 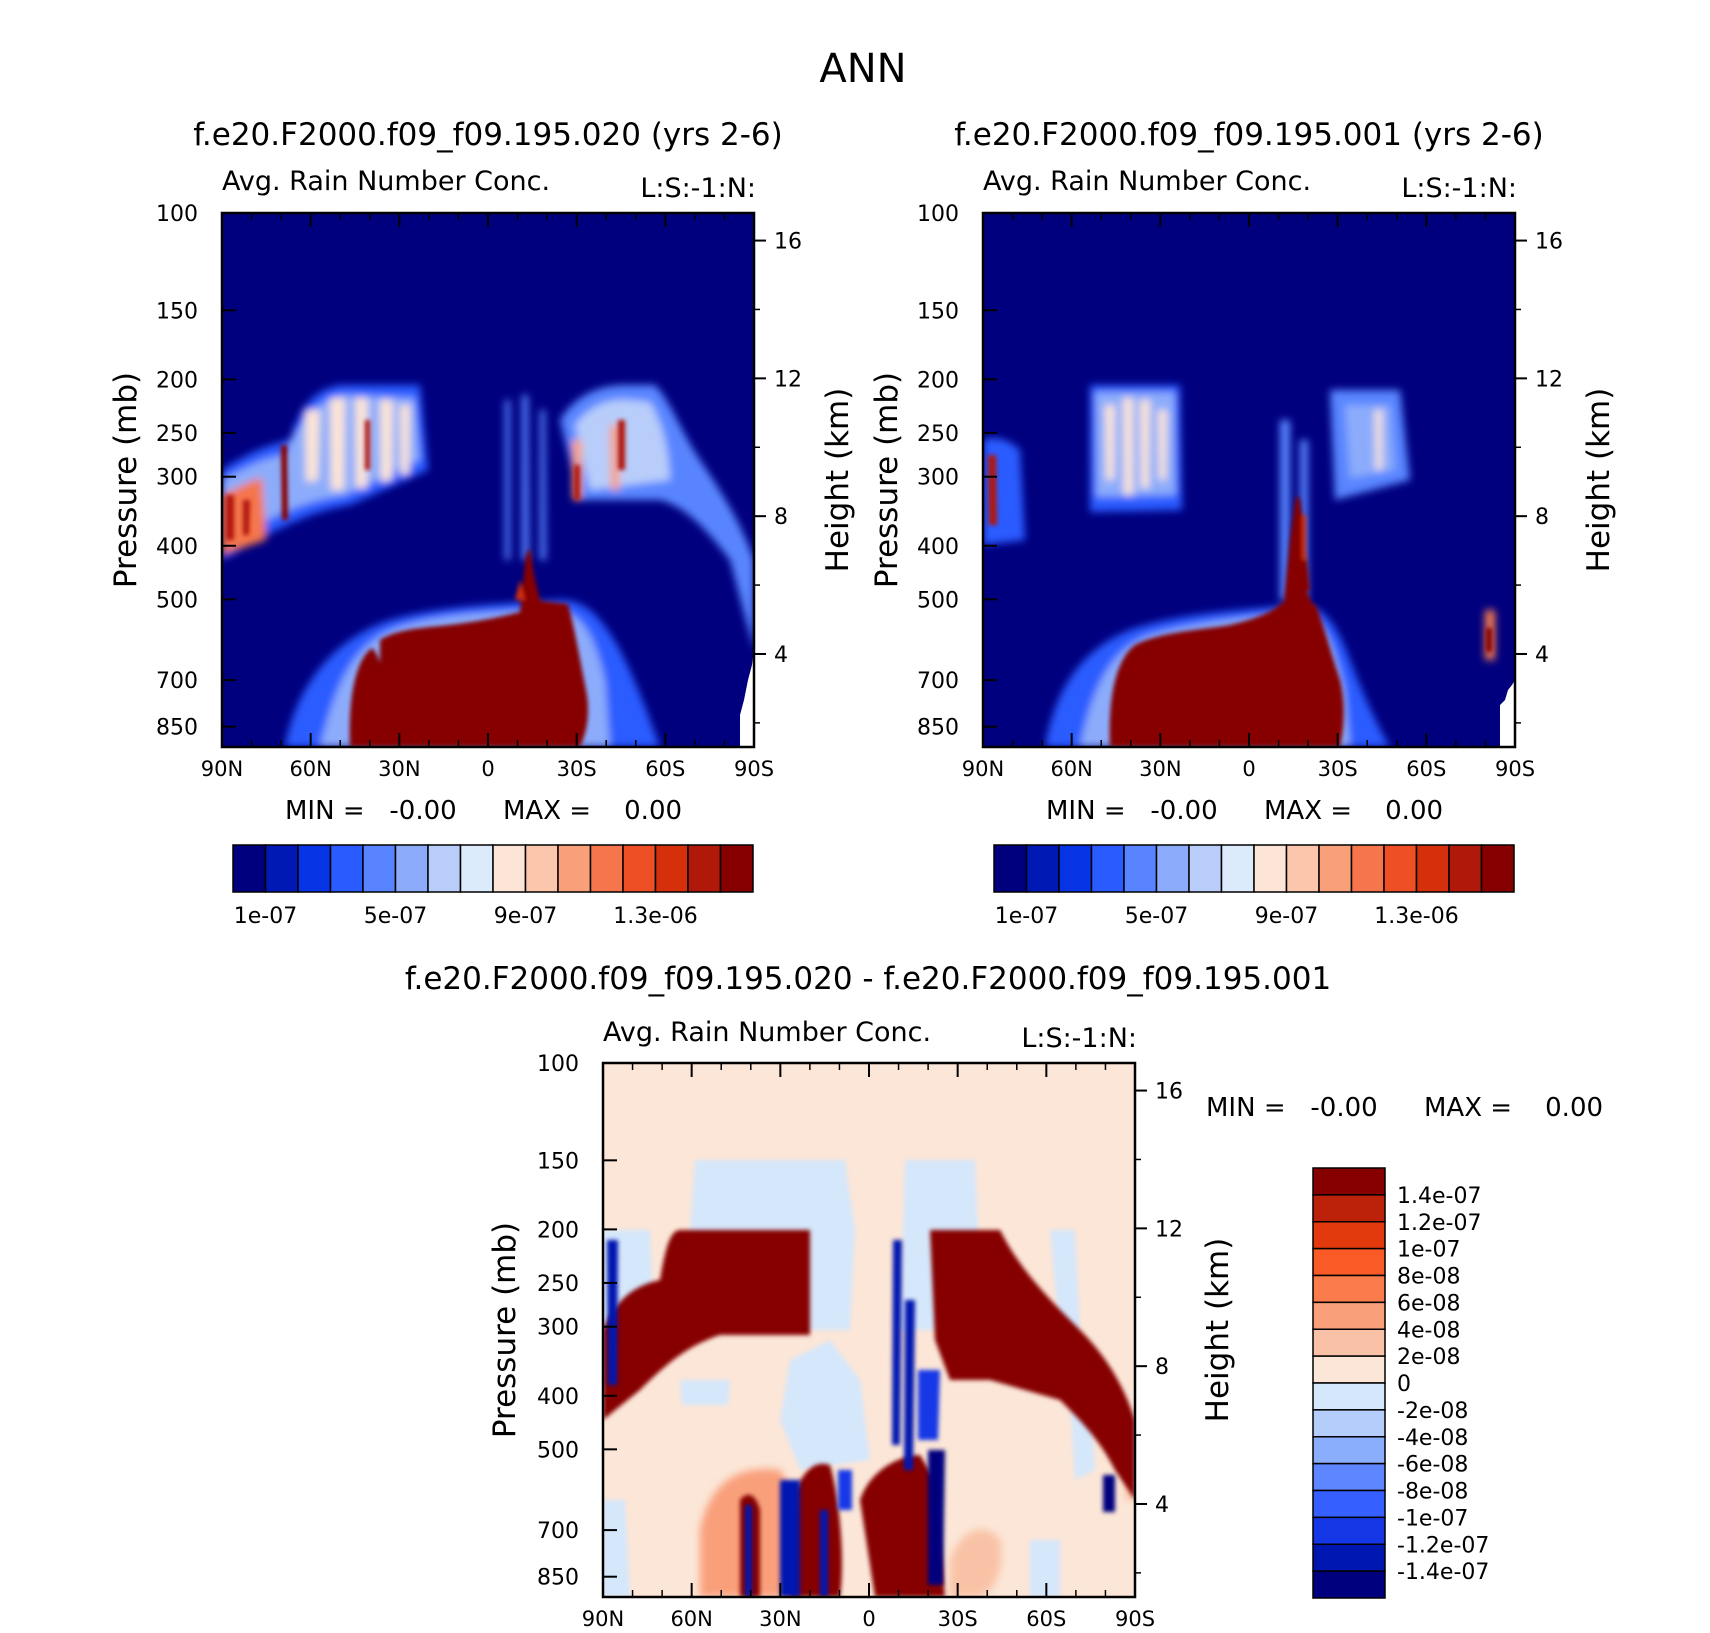 What do you see at coordinates (525, 916) in the screenshot?
I see `panel-1-colorbar-label: 9e-07` at bounding box center [525, 916].